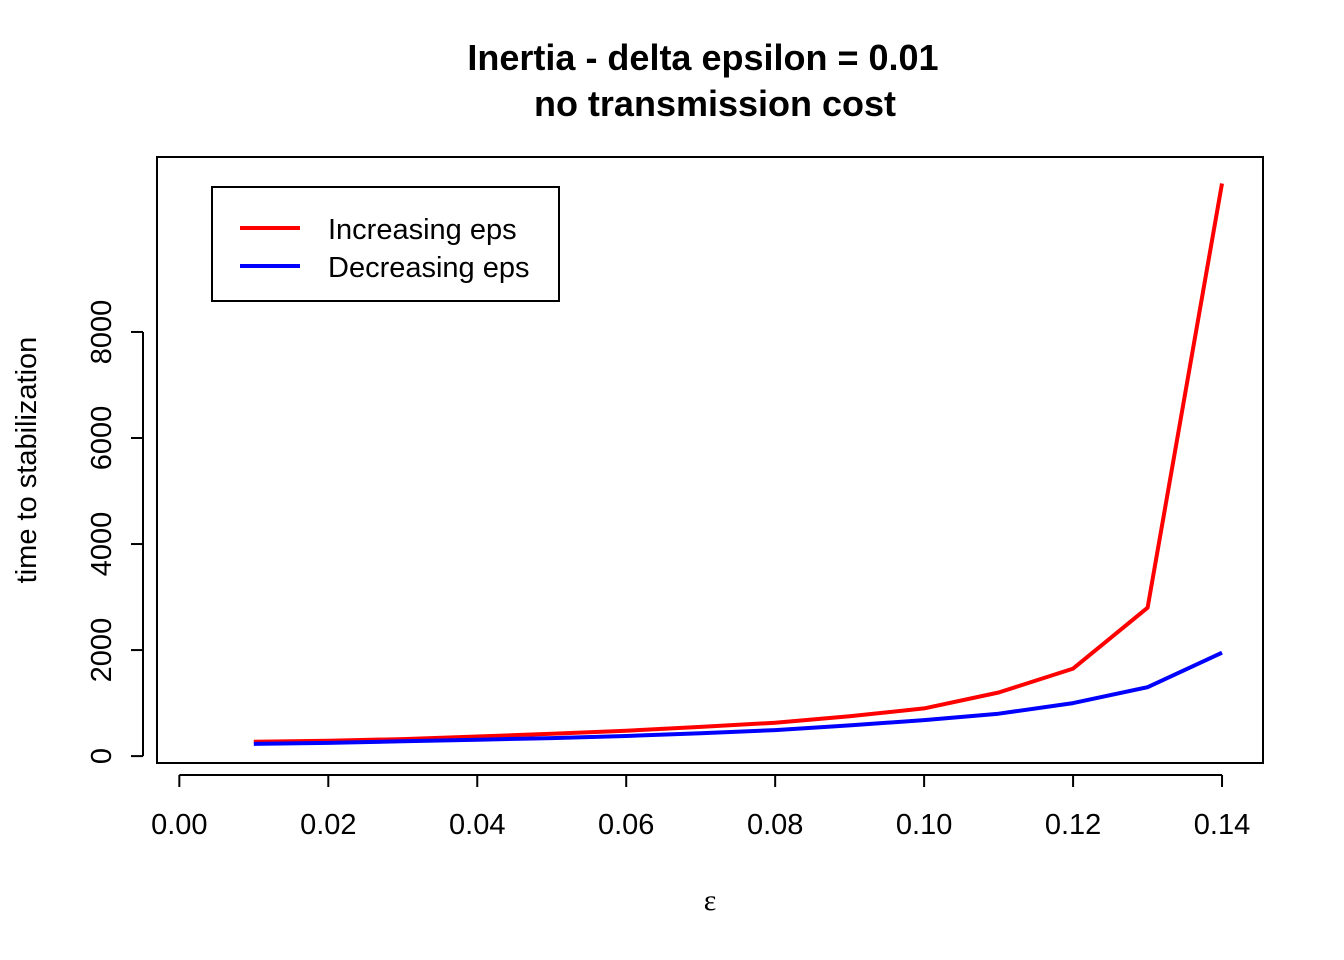 This screenshot has height=960, width=1344. What do you see at coordinates (429, 268) in the screenshot?
I see `legend-label-decreasing: Decreasing eps` at bounding box center [429, 268].